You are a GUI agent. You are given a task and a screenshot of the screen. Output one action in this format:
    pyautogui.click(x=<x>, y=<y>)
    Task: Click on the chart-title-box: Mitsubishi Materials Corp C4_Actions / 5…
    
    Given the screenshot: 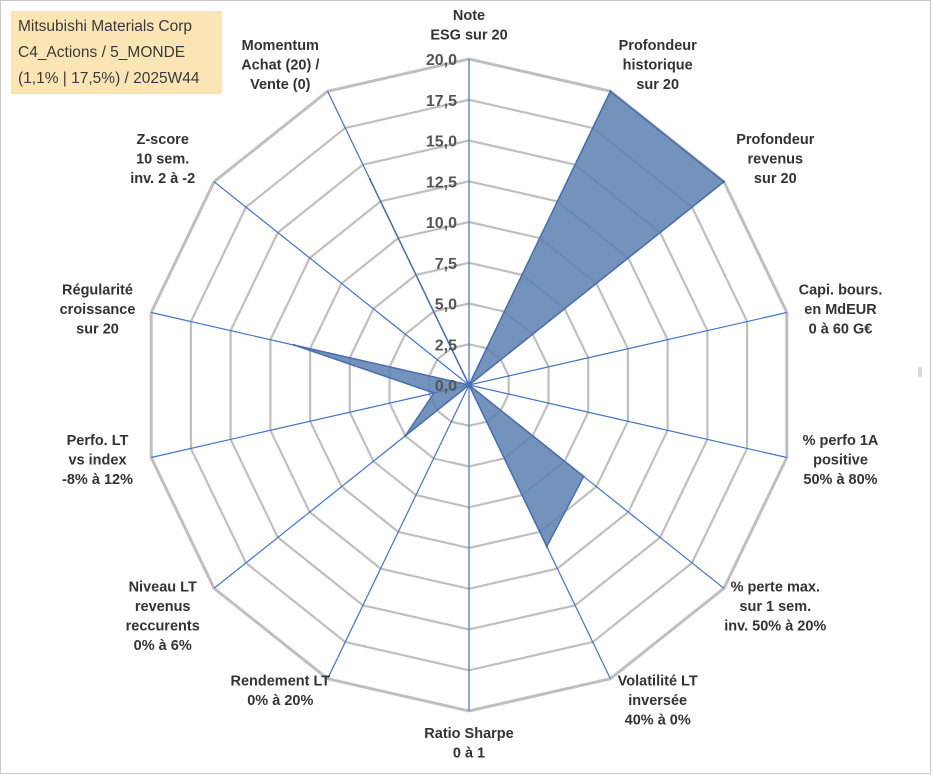 What is the action you would take?
    pyautogui.click(x=116, y=52)
    